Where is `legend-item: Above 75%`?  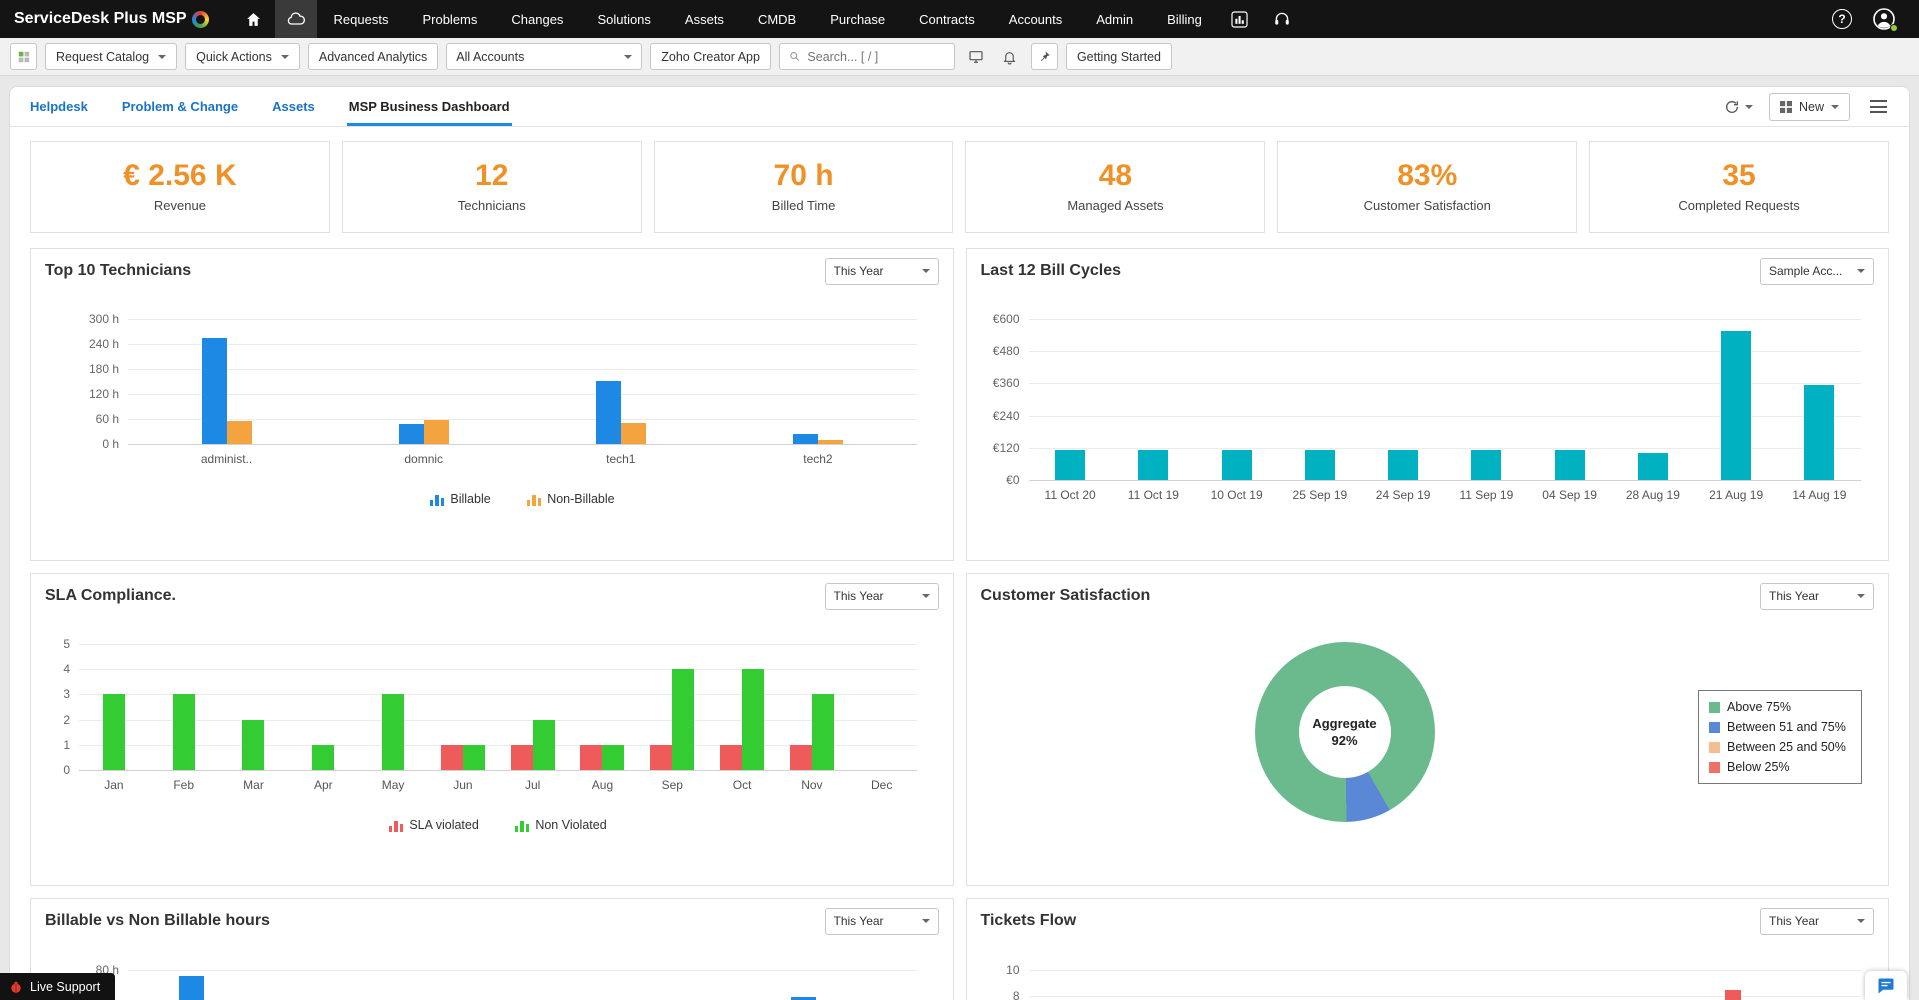 legend-item: Above 75% is located at coordinates (1780, 707).